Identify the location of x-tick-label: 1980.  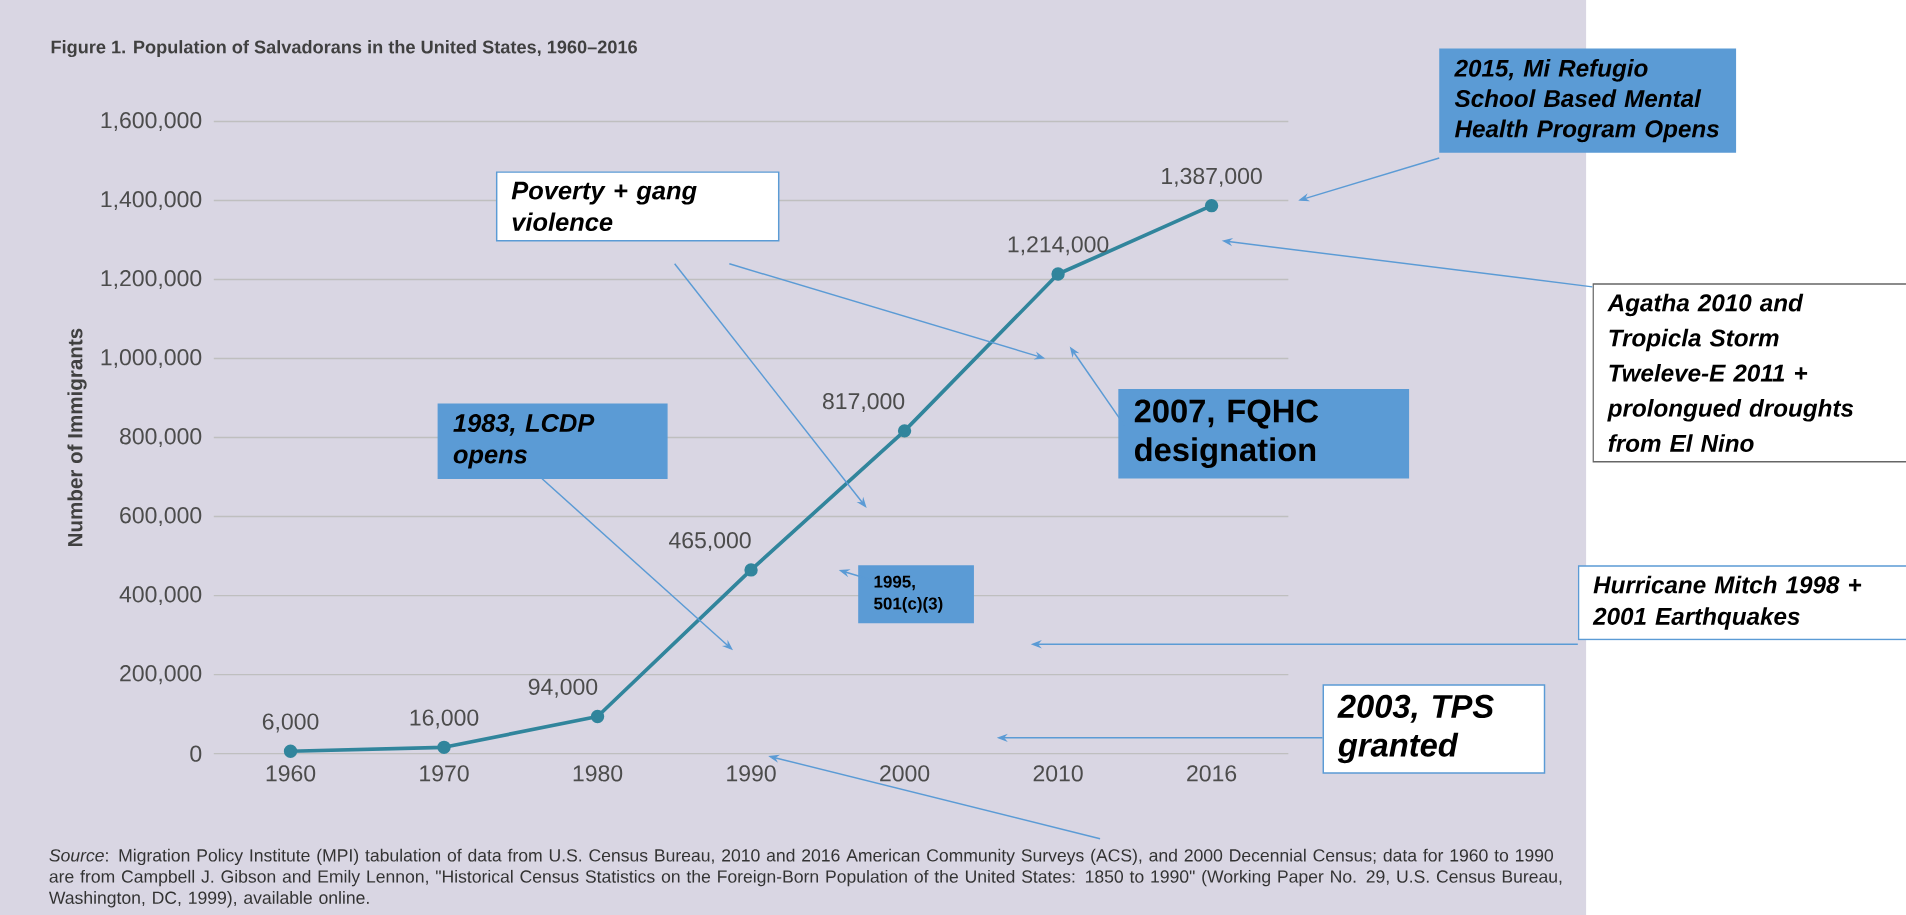
(598, 773).